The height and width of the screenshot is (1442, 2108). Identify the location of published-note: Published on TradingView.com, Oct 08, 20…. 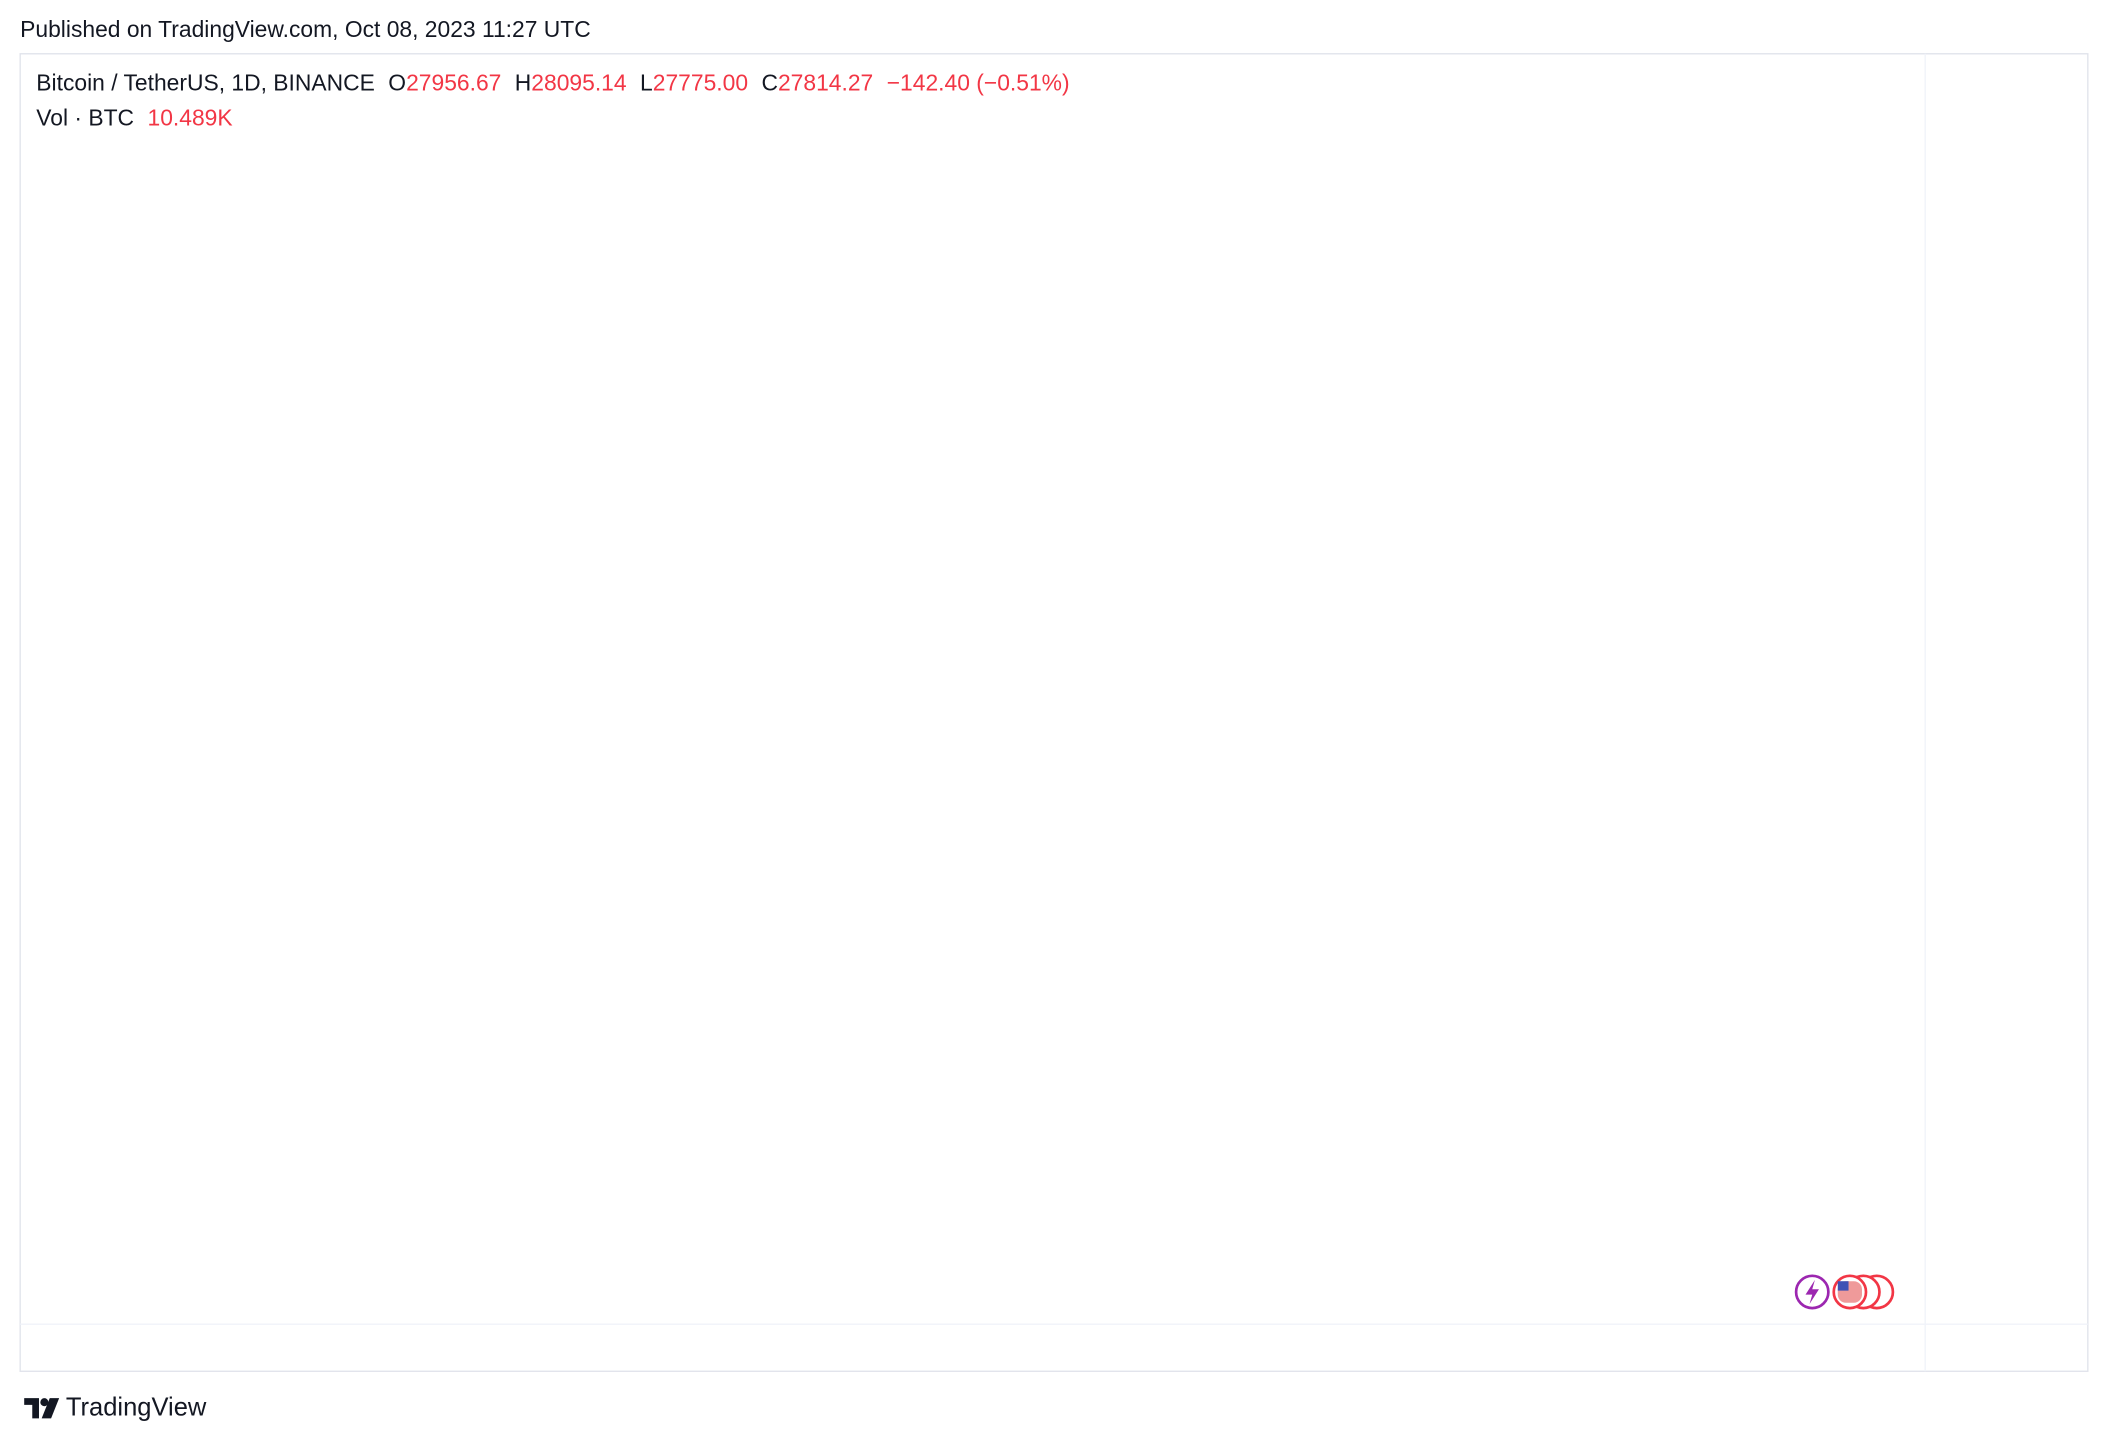
(305, 29).